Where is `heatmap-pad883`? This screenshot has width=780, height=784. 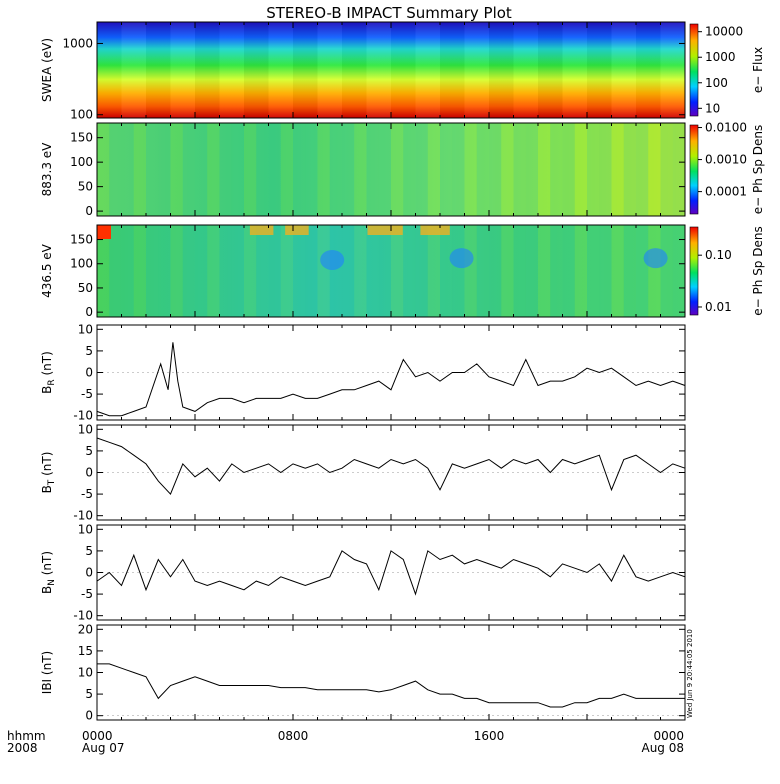 heatmap-pad883 is located at coordinates (391, 169).